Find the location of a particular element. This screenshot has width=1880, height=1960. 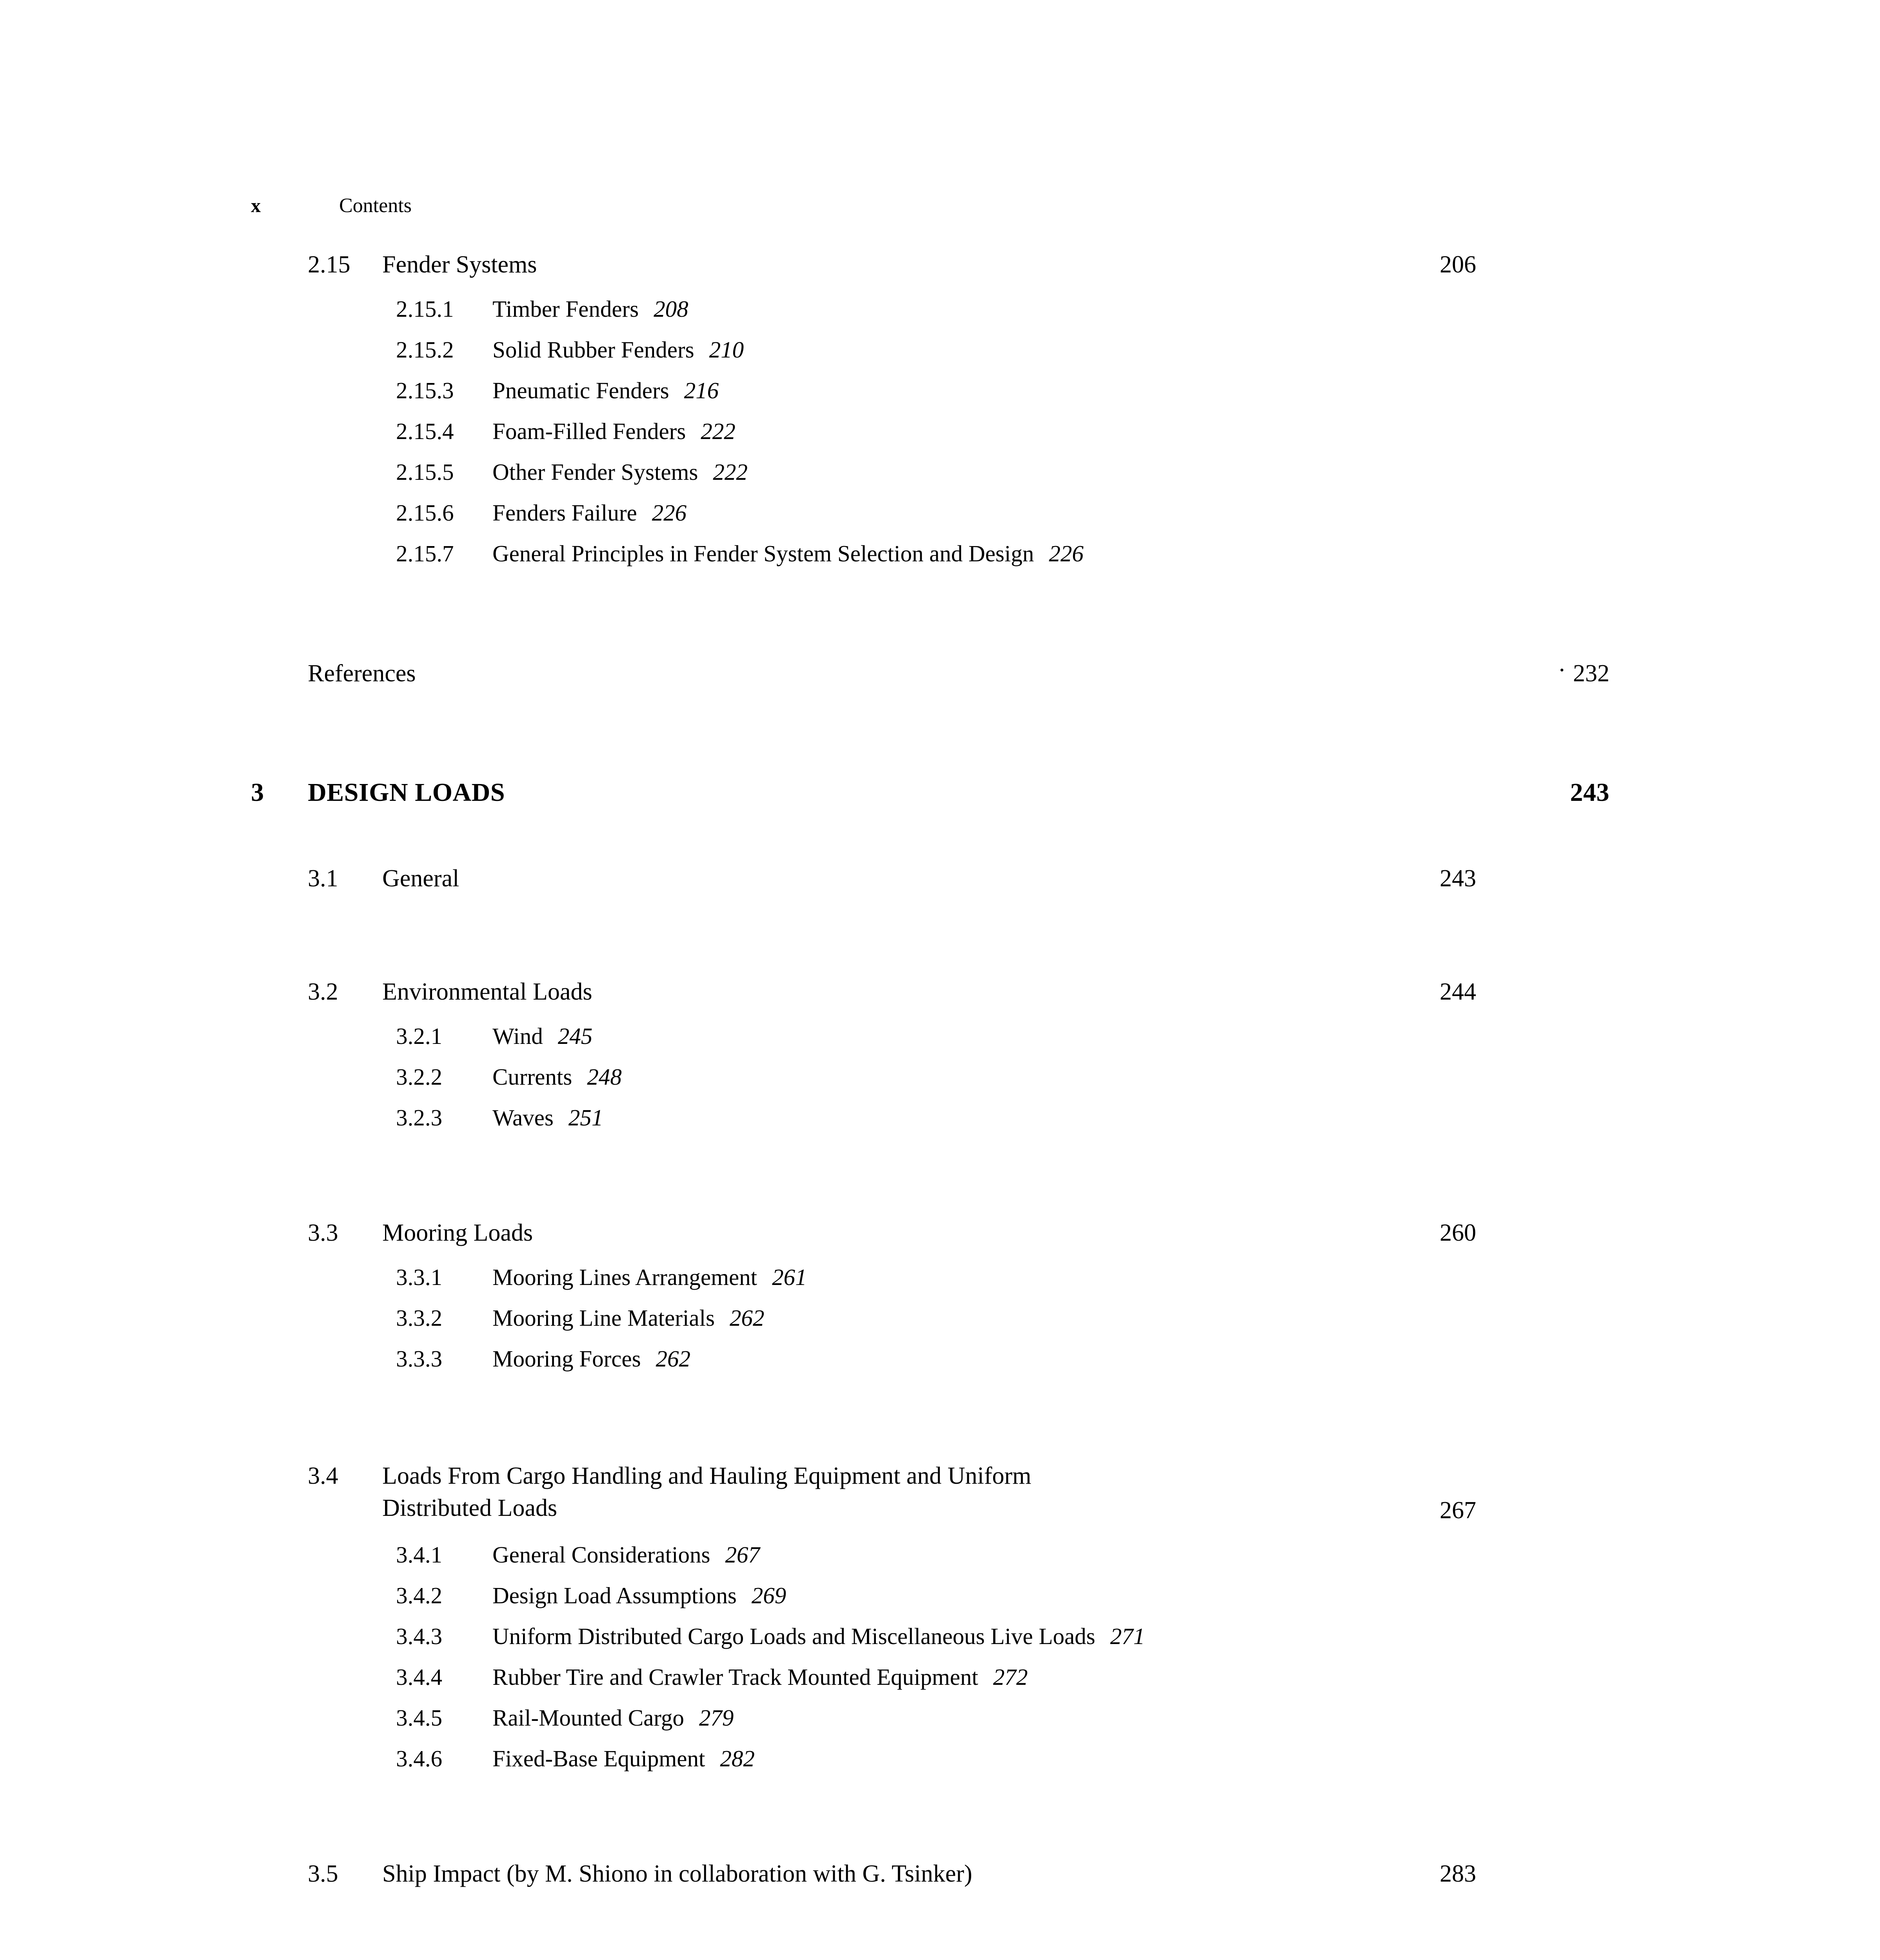

subsection-title: Wind is located at coordinates (518, 1036).